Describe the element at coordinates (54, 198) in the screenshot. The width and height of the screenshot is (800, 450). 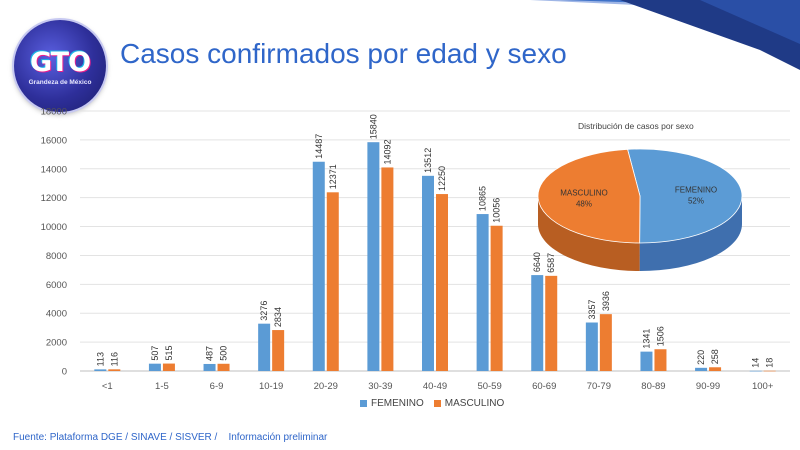
I see `y-tick-label: 12000` at that location.